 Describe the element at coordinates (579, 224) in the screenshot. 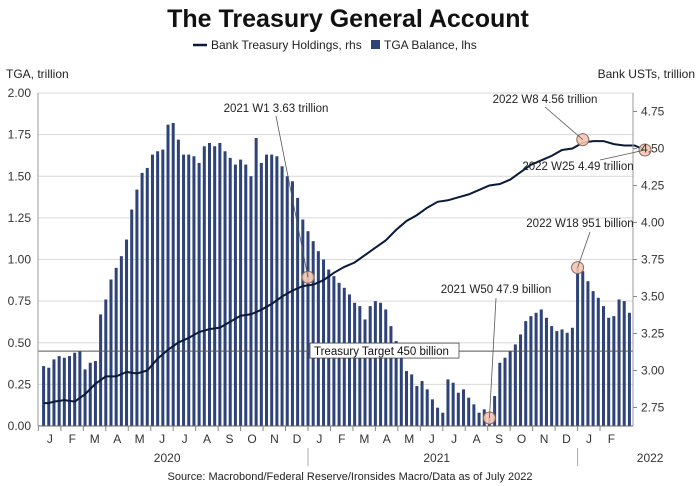

I see `annotation-label: 2022 W18 951 billion` at that location.